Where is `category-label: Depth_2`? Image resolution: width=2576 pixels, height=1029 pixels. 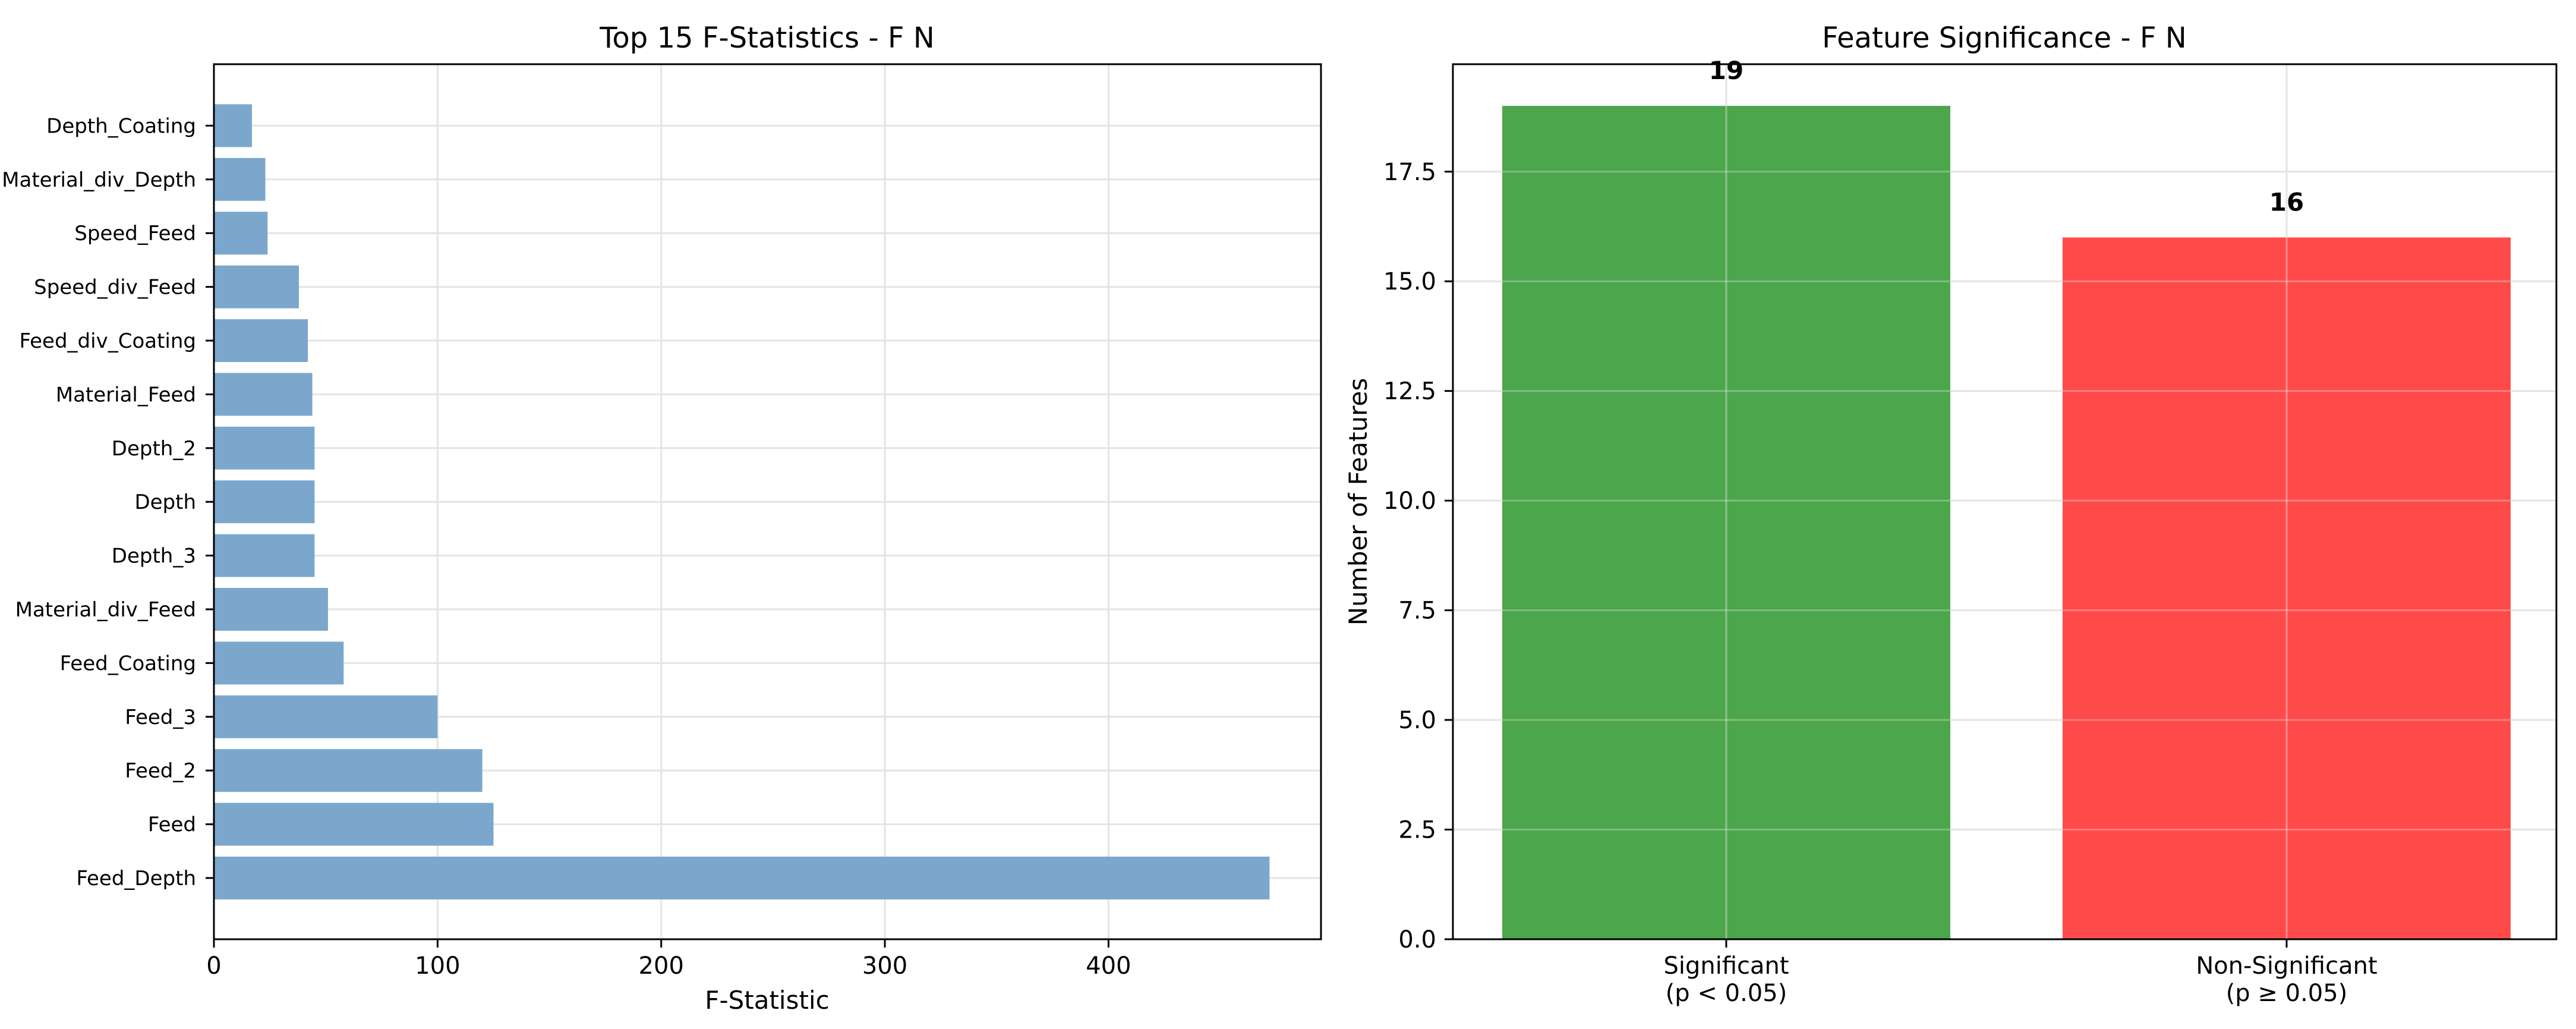
category-label: Depth_2 is located at coordinates (154, 449).